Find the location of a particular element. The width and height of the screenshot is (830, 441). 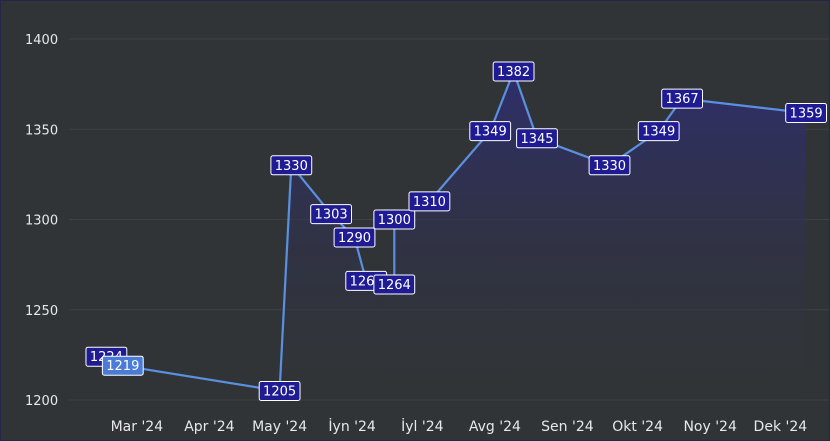

data-point-label: 1359 is located at coordinates (806, 113).